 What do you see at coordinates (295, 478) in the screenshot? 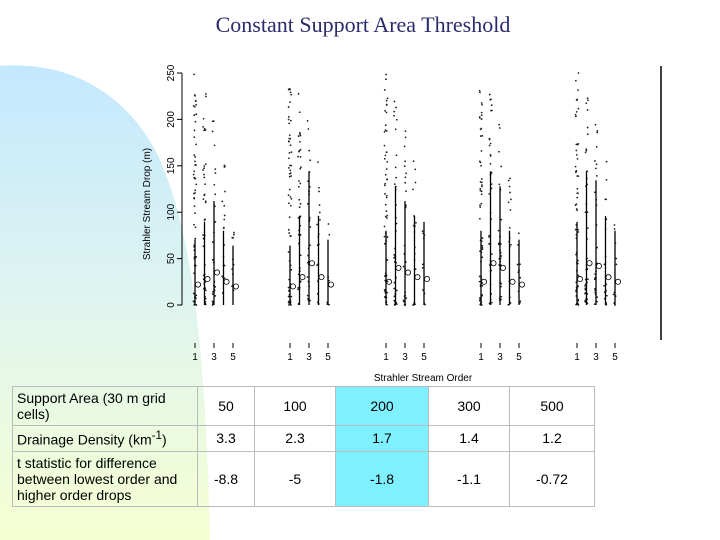
I see `table-cell: -5` at bounding box center [295, 478].